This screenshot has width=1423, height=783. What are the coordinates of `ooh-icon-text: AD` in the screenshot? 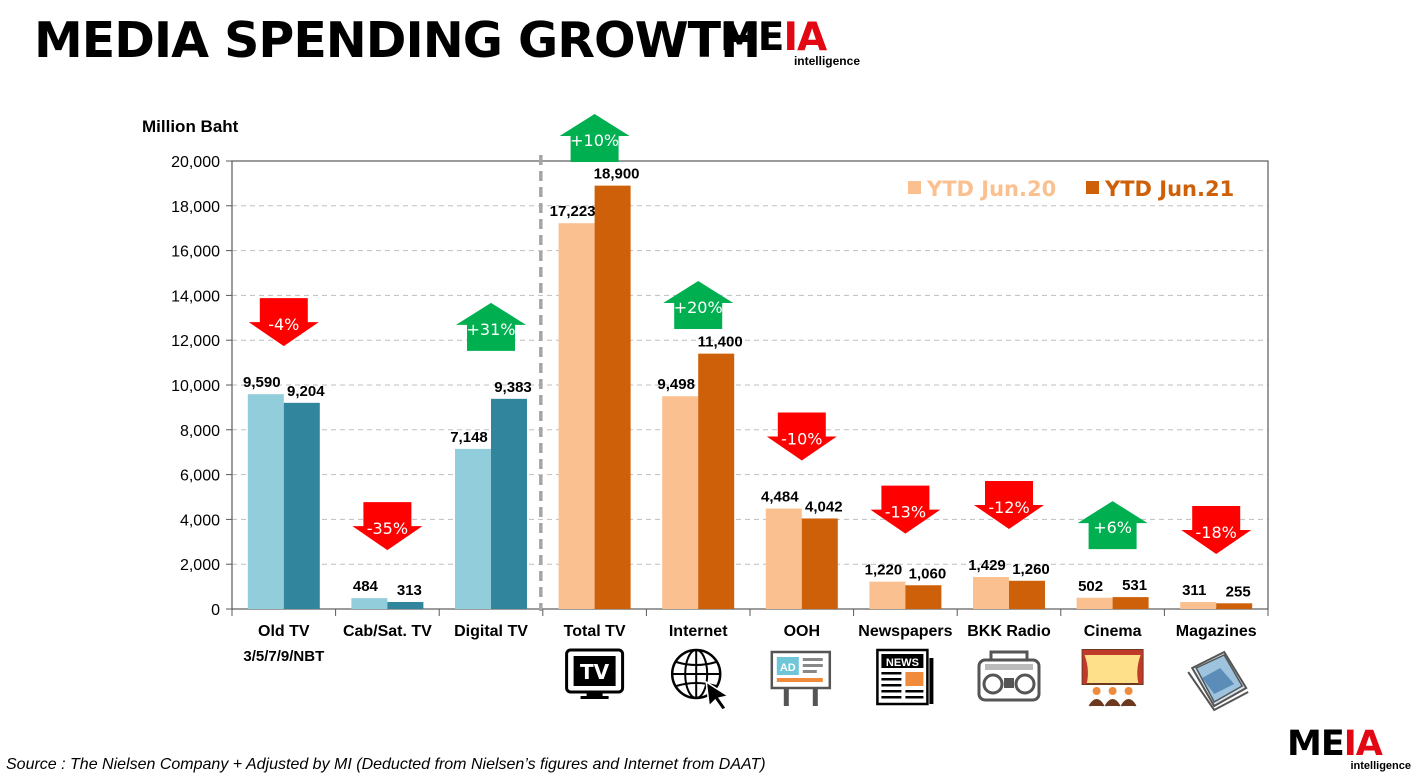 It's located at (788, 668).